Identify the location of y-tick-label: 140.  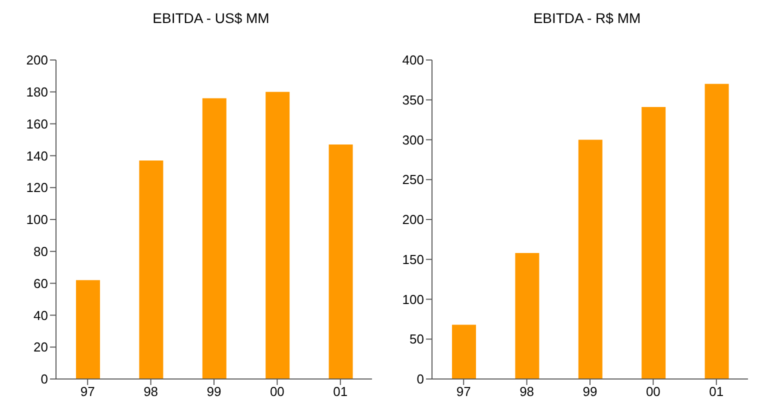
(37, 156).